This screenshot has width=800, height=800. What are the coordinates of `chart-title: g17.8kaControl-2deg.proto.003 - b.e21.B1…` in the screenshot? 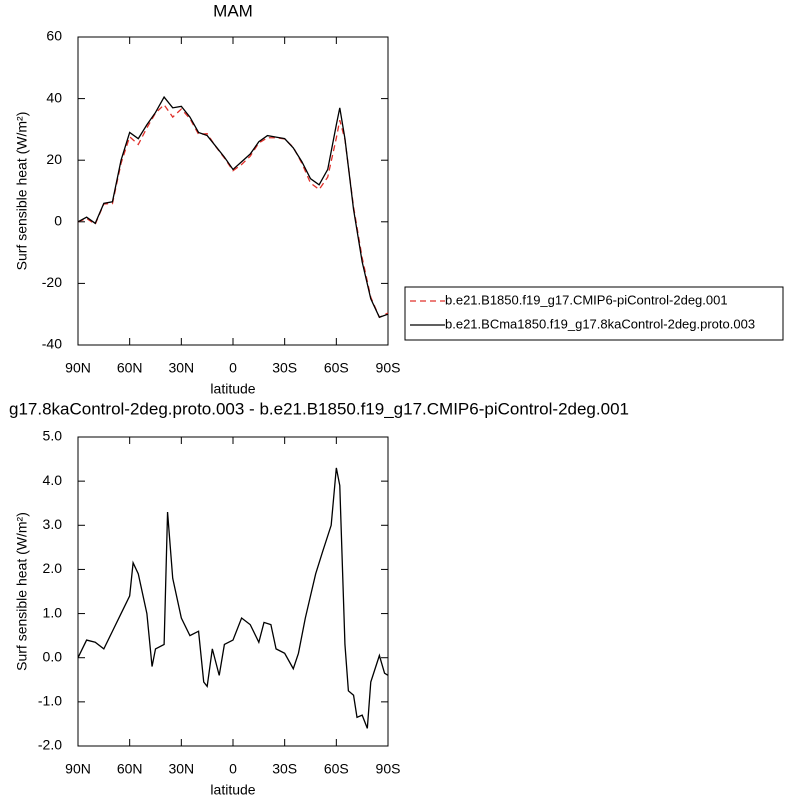 It's located at (319, 408).